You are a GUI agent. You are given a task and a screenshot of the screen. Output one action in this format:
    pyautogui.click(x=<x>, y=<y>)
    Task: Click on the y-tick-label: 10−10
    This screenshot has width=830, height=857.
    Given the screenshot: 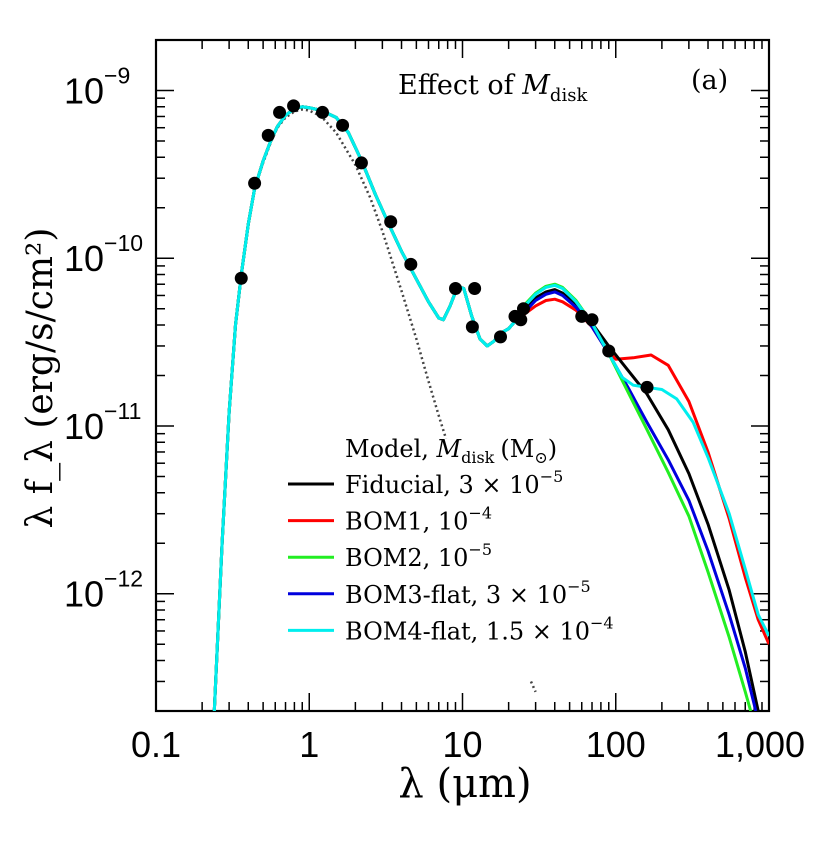 What is the action you would take?
    pyautogui.click(x=103, y=254)
    